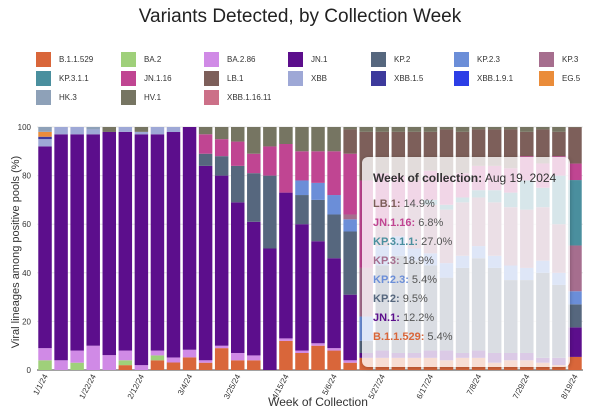  I want to click on legend-item: XBB.1.9.1, so click(483, 78).